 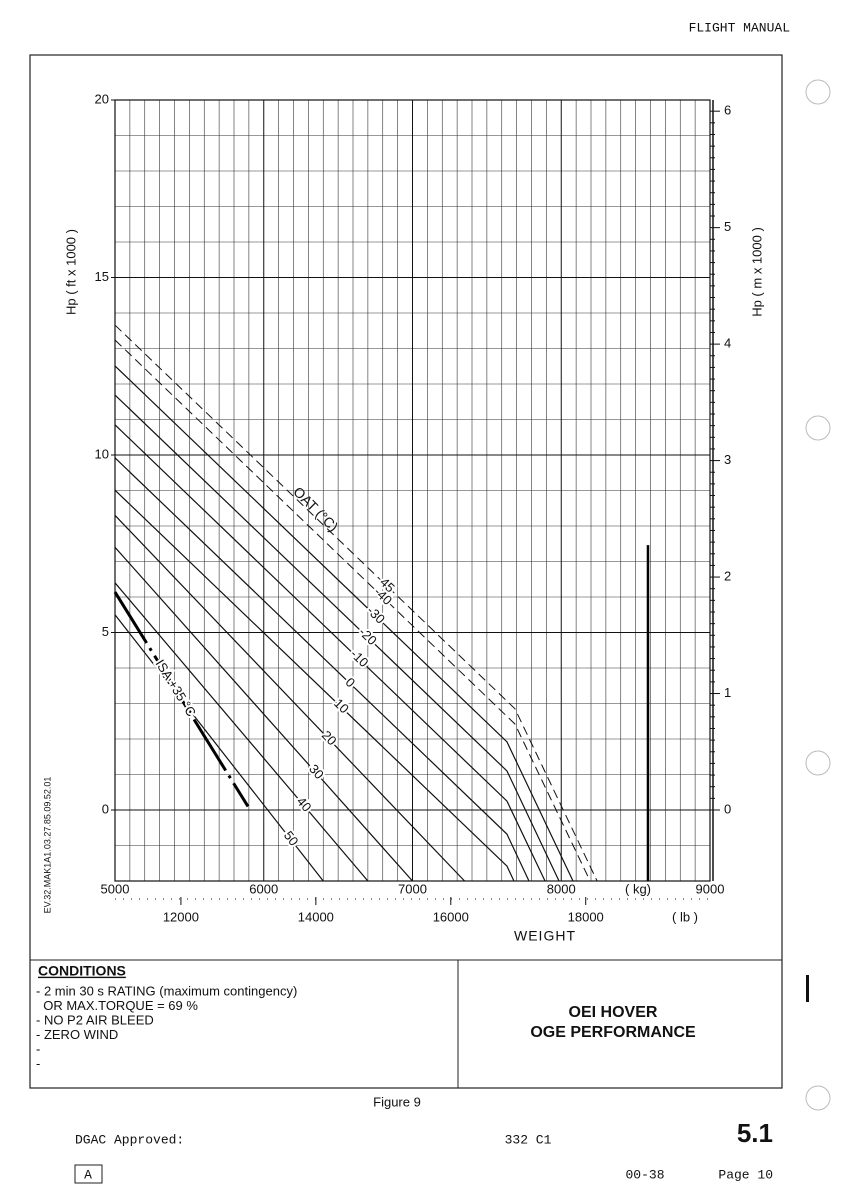 I want to click on condition-line: OR MAX.TORQUE = 69 %, so click(x=117, y=1005).